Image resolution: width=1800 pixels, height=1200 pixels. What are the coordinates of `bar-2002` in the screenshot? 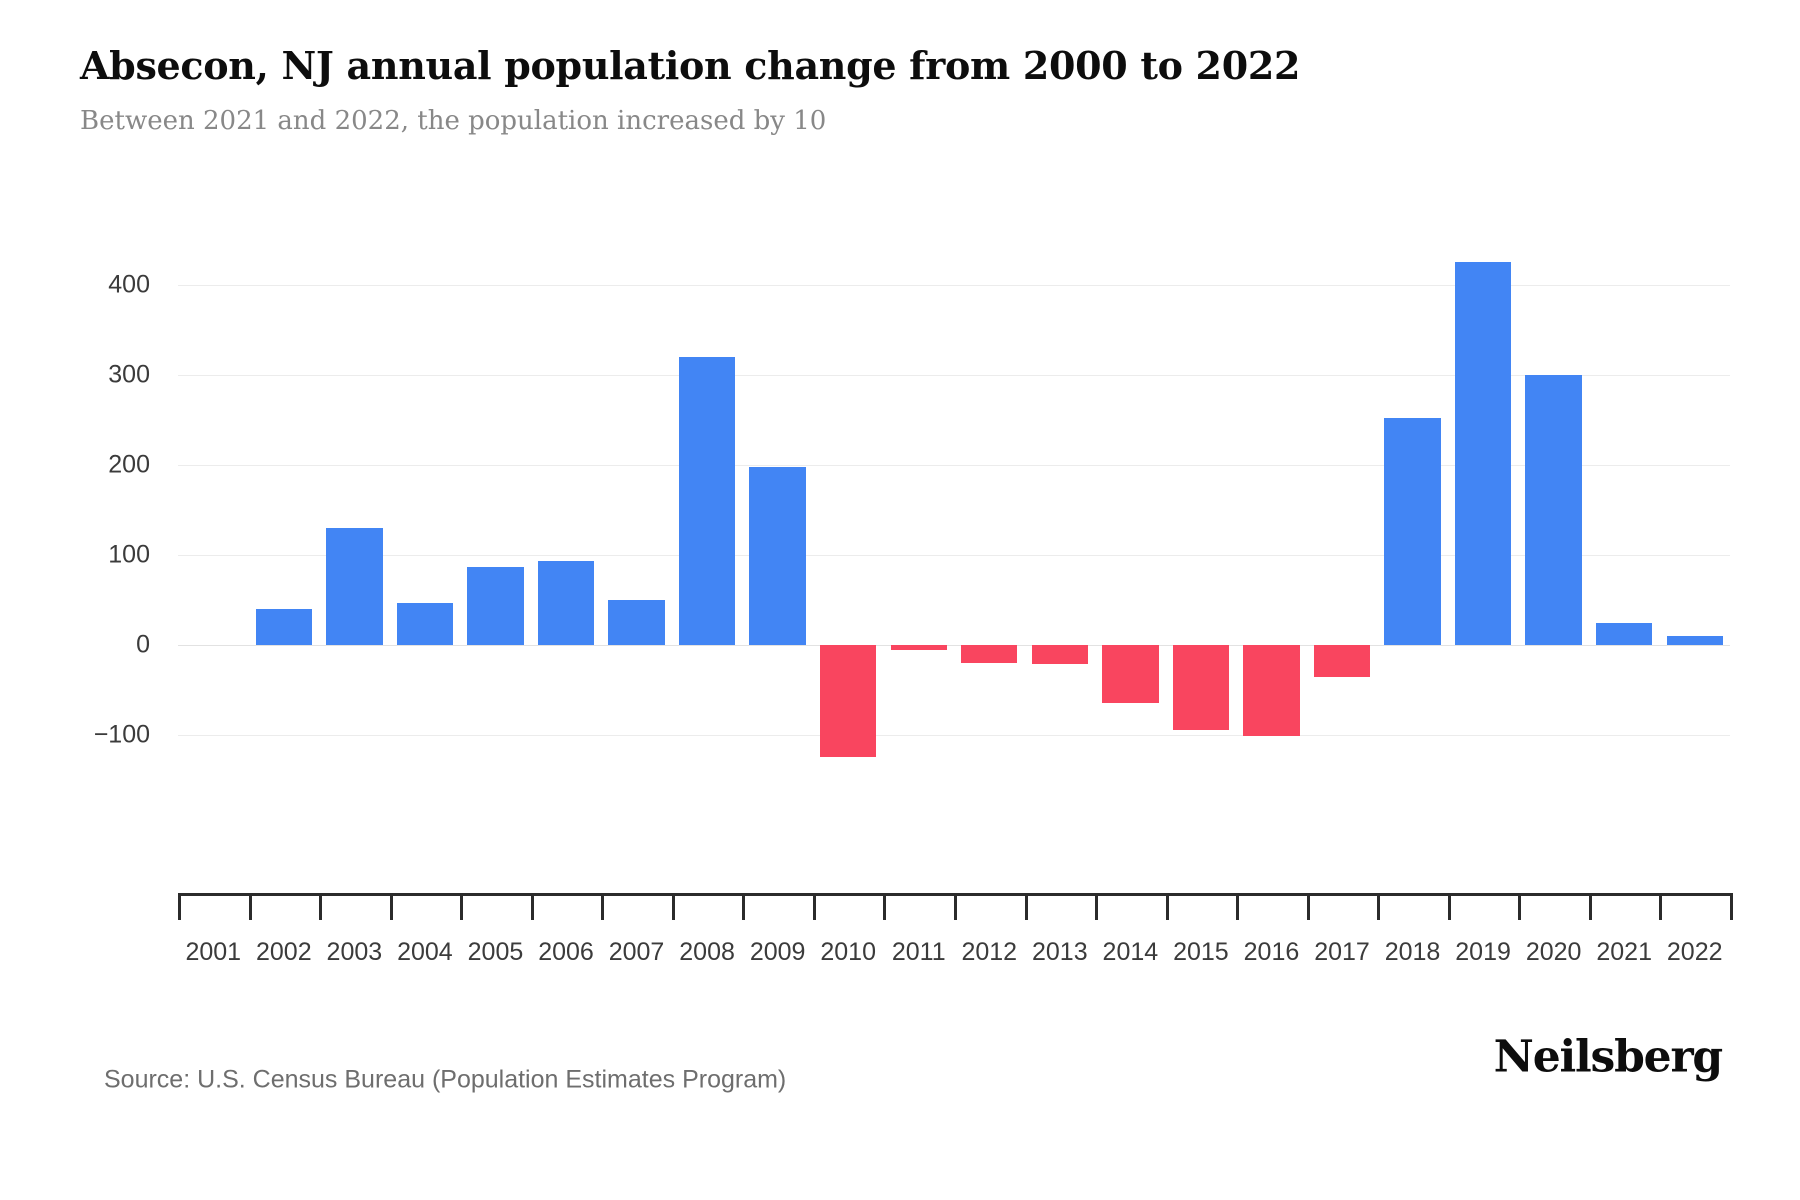 It's located at (284, 627).